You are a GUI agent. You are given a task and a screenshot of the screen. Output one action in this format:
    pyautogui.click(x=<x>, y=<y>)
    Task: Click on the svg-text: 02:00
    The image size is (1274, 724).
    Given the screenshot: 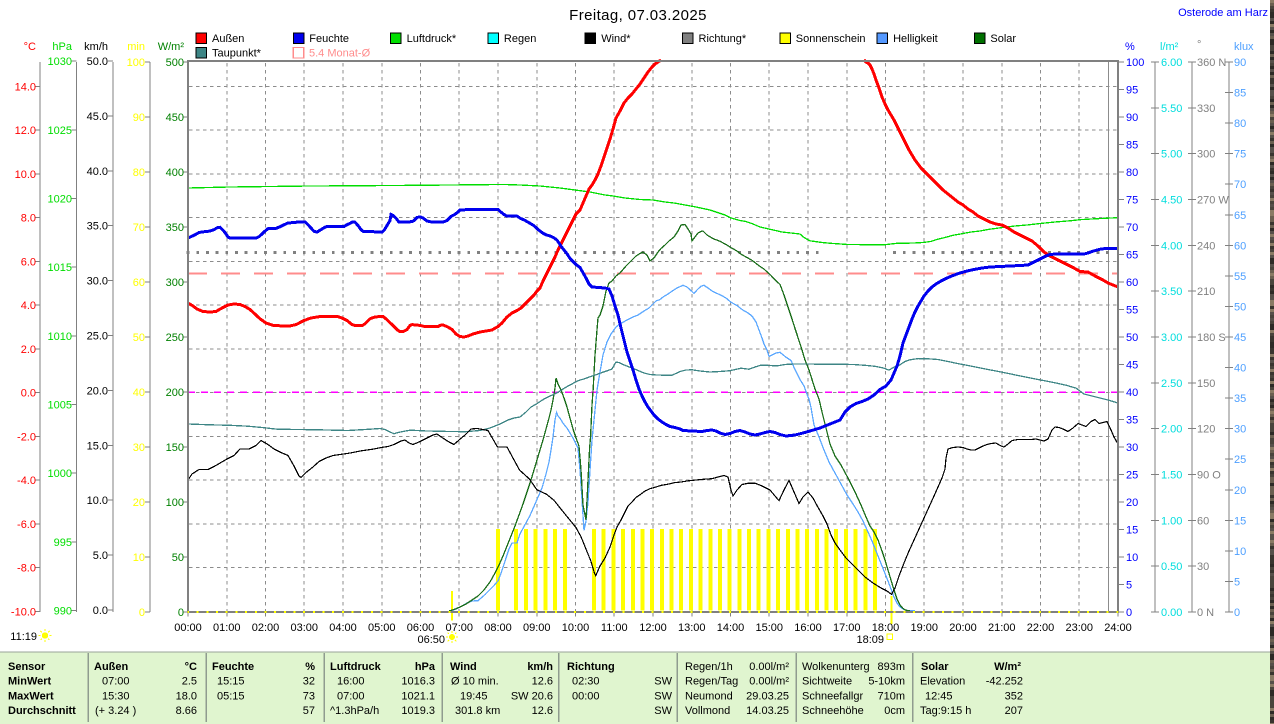 What is the action you would take?
    pyautogui.click(x=266, y=628)
    